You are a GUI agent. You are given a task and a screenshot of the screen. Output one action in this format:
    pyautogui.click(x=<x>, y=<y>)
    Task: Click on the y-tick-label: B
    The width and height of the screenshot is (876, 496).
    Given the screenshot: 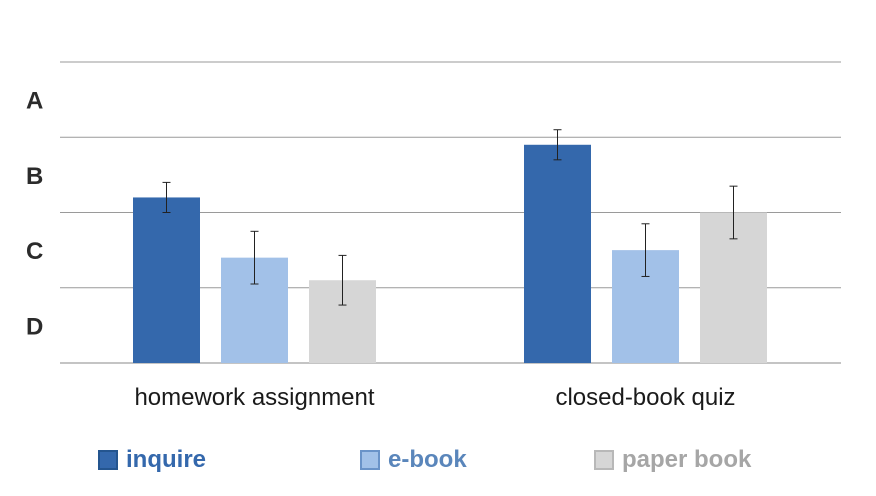 What is the action you would take?
    pyautogui.click(x=34, y=176)
    